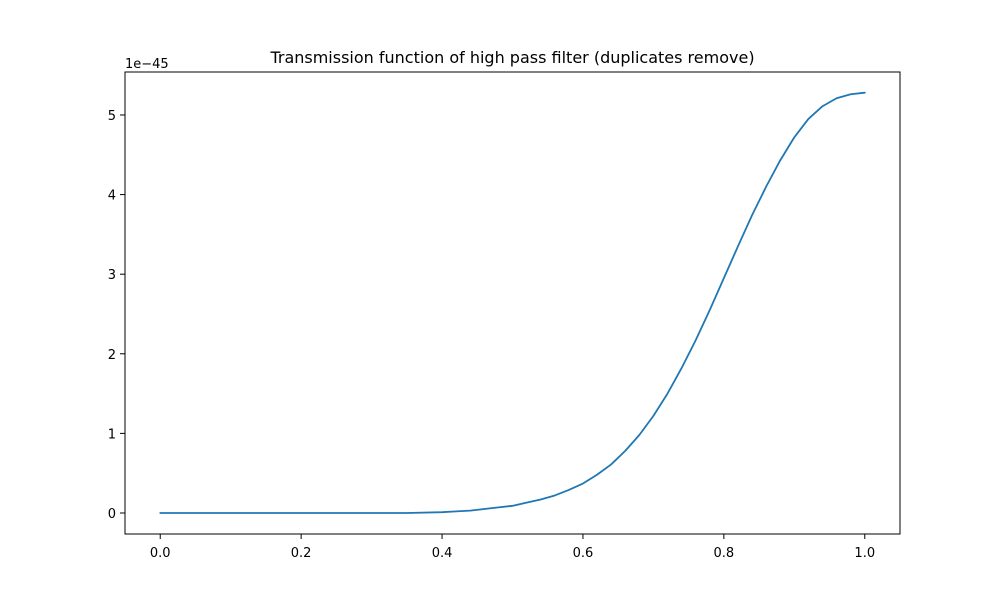  I want to click on y-tick-label: 1, so click(112, 434).